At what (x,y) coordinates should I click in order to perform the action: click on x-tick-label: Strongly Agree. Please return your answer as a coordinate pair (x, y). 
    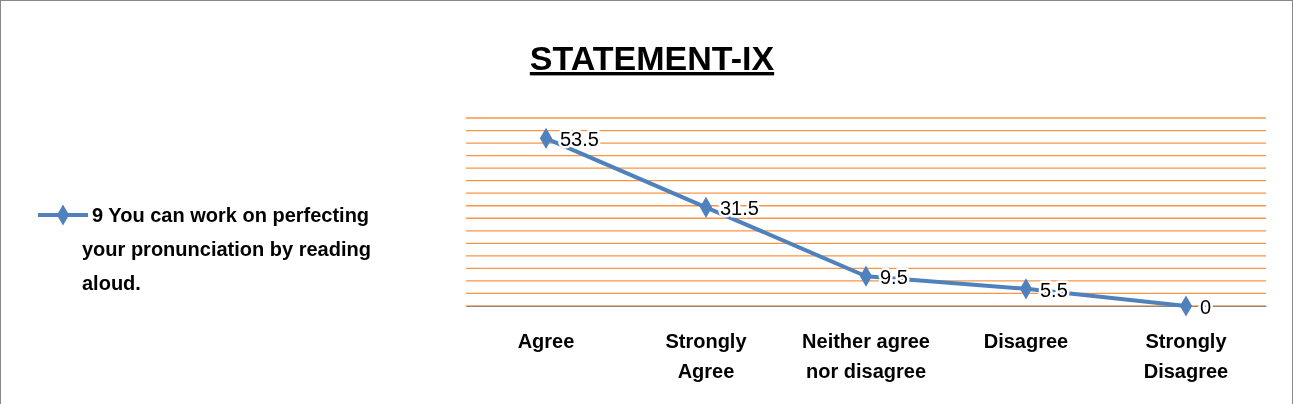
    Looking at the image, I should click on (706, 356).